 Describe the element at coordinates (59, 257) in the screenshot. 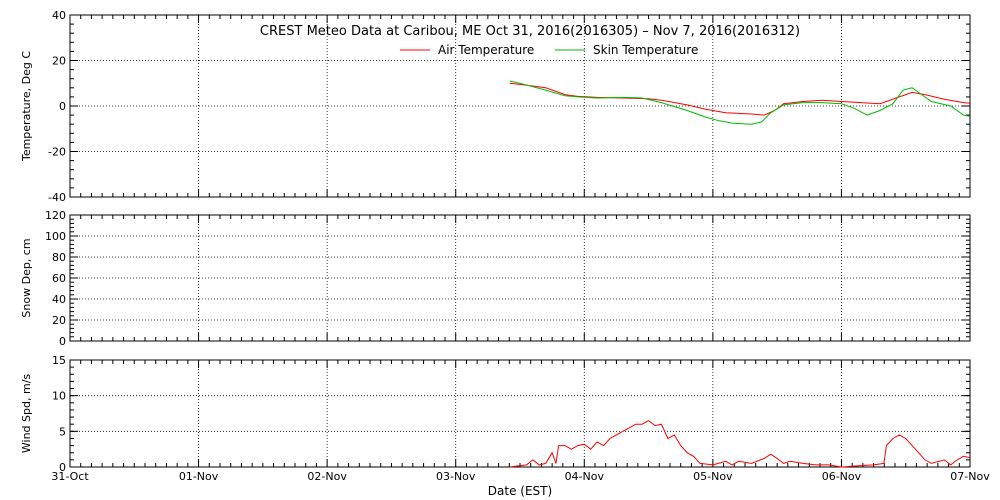

I see `y-tick-label: 80` at that location.